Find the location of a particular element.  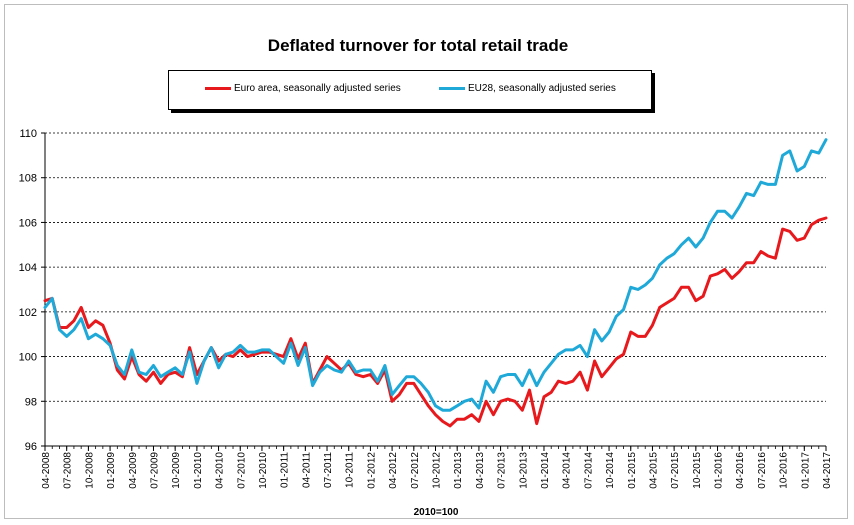

x-tick-label: 04-2013 is located at coordinates (480, 470).